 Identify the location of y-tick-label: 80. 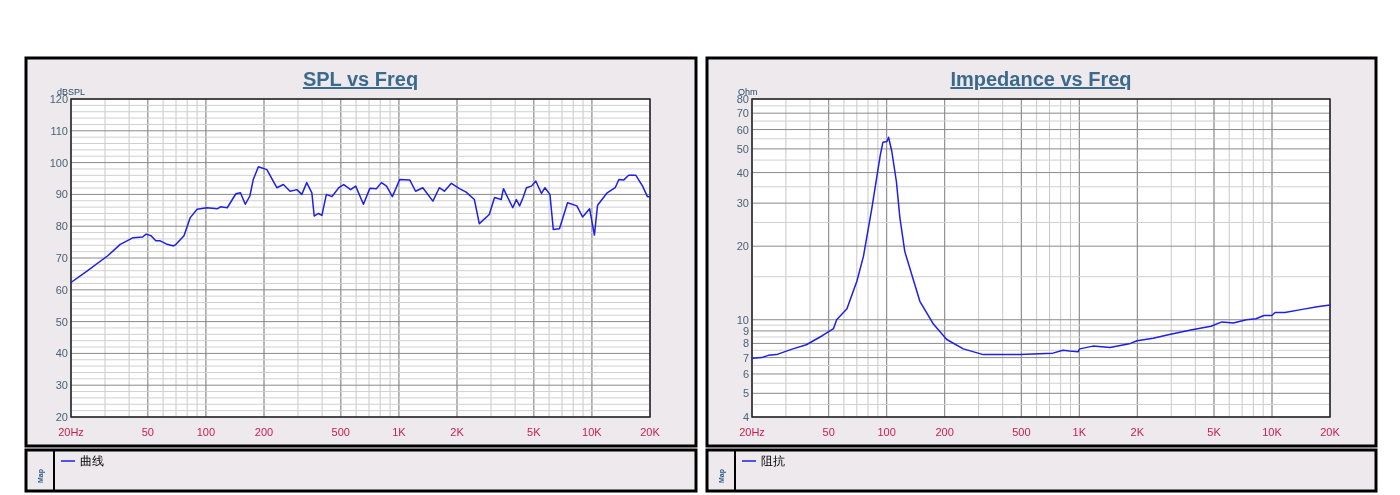
(61, 226).